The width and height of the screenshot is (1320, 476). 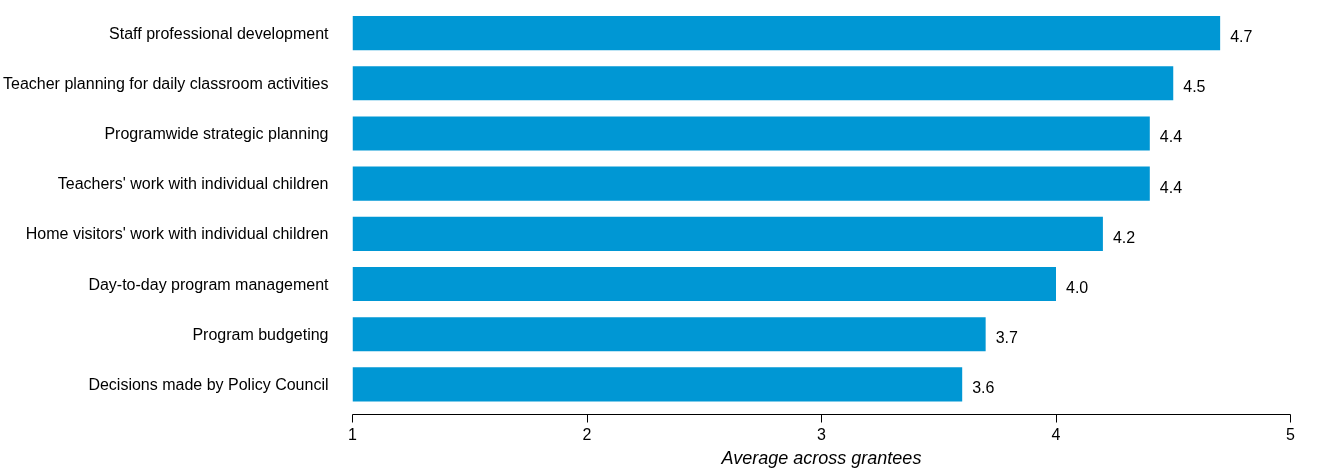 I want to click on data-label: 4.0, so click(x=1077, y=288).